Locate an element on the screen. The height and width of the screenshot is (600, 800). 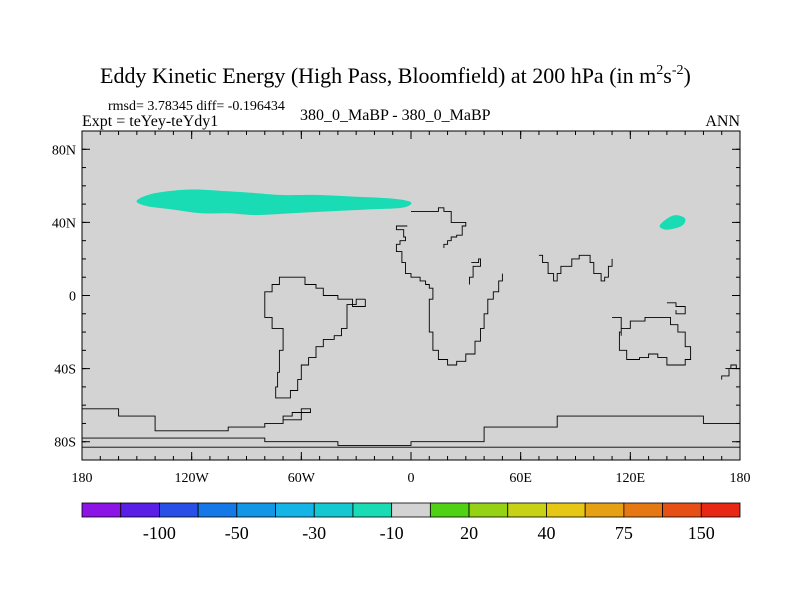
anomaly-regions is located at coordinates (411, 209).